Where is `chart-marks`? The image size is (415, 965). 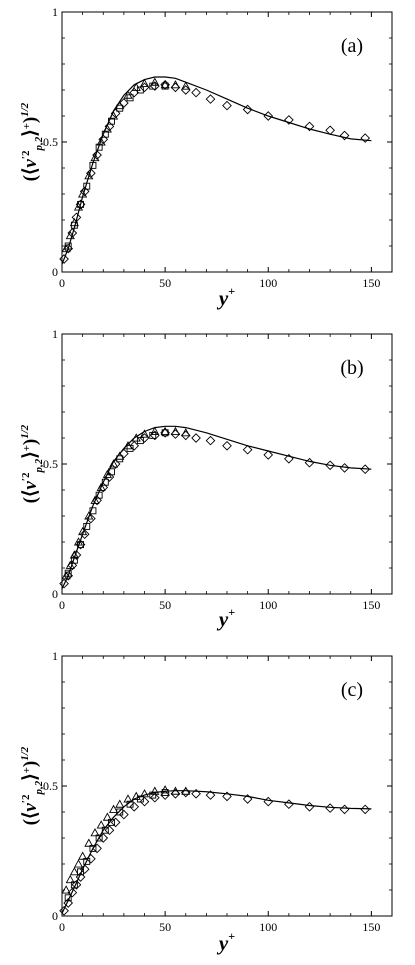
chart-marks is located at coordinates (215, 507).